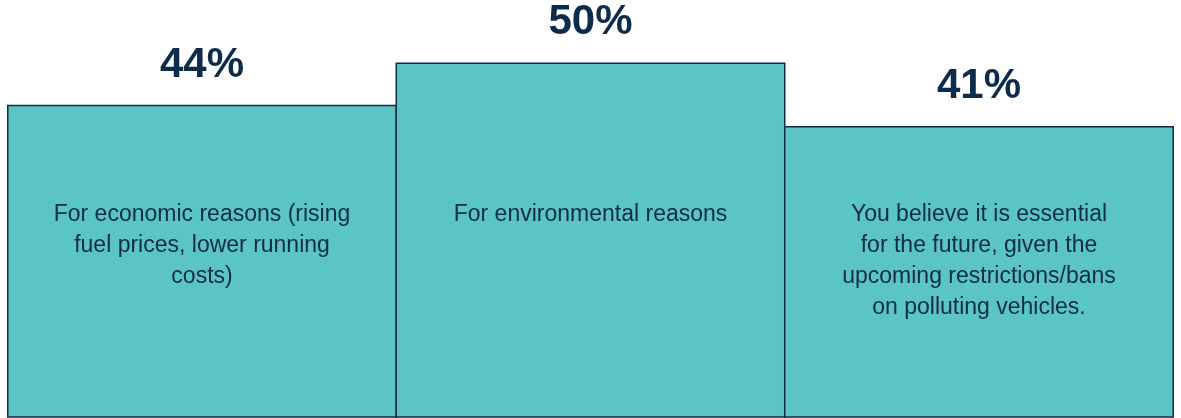  What do you see at coordinates (202, 62) in the screenshot?
I see `data-label: 44%` at bounding box center [202, 62].